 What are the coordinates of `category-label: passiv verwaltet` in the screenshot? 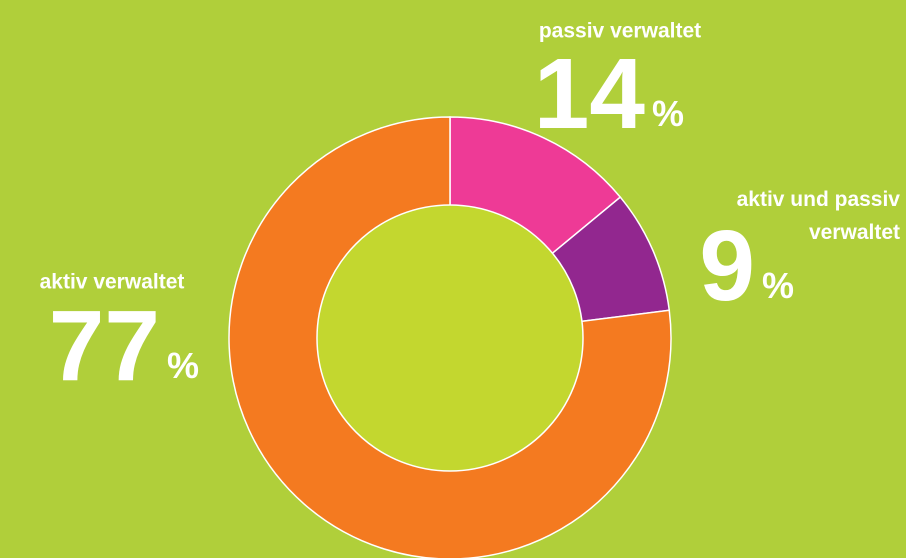 It's located at (620, 31).